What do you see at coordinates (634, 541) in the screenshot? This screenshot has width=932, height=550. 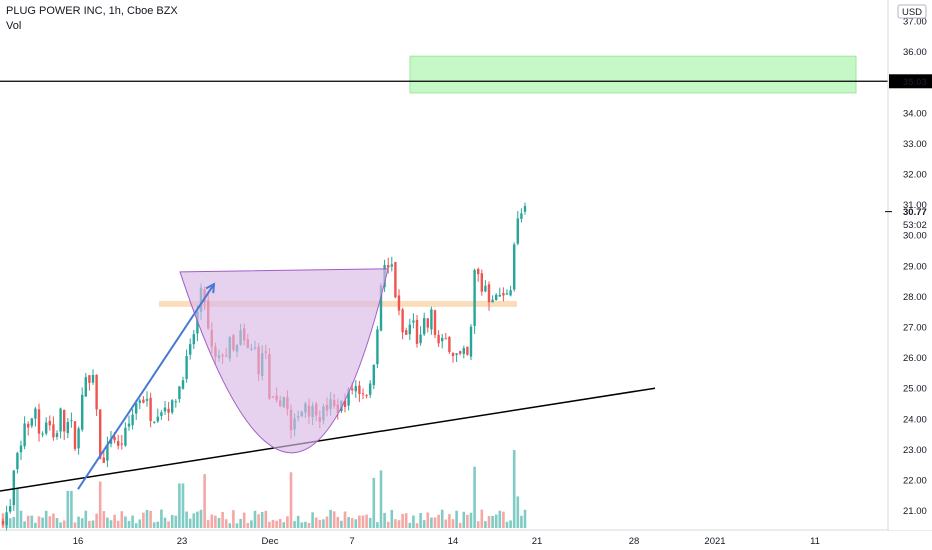 I see `date-tick-label: 28` at bounding box center [634, 541].